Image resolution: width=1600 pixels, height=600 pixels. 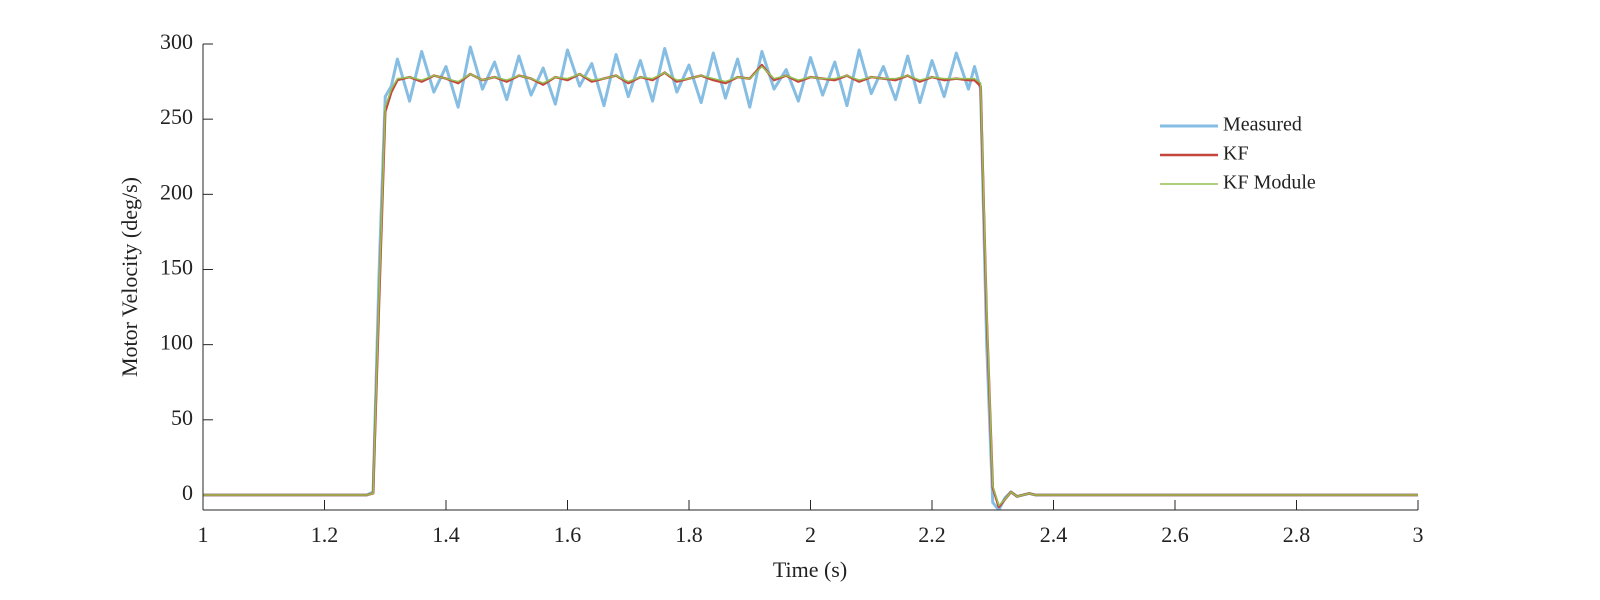 I want to click on y-tick-label: 250, so click(x=176, y=116).